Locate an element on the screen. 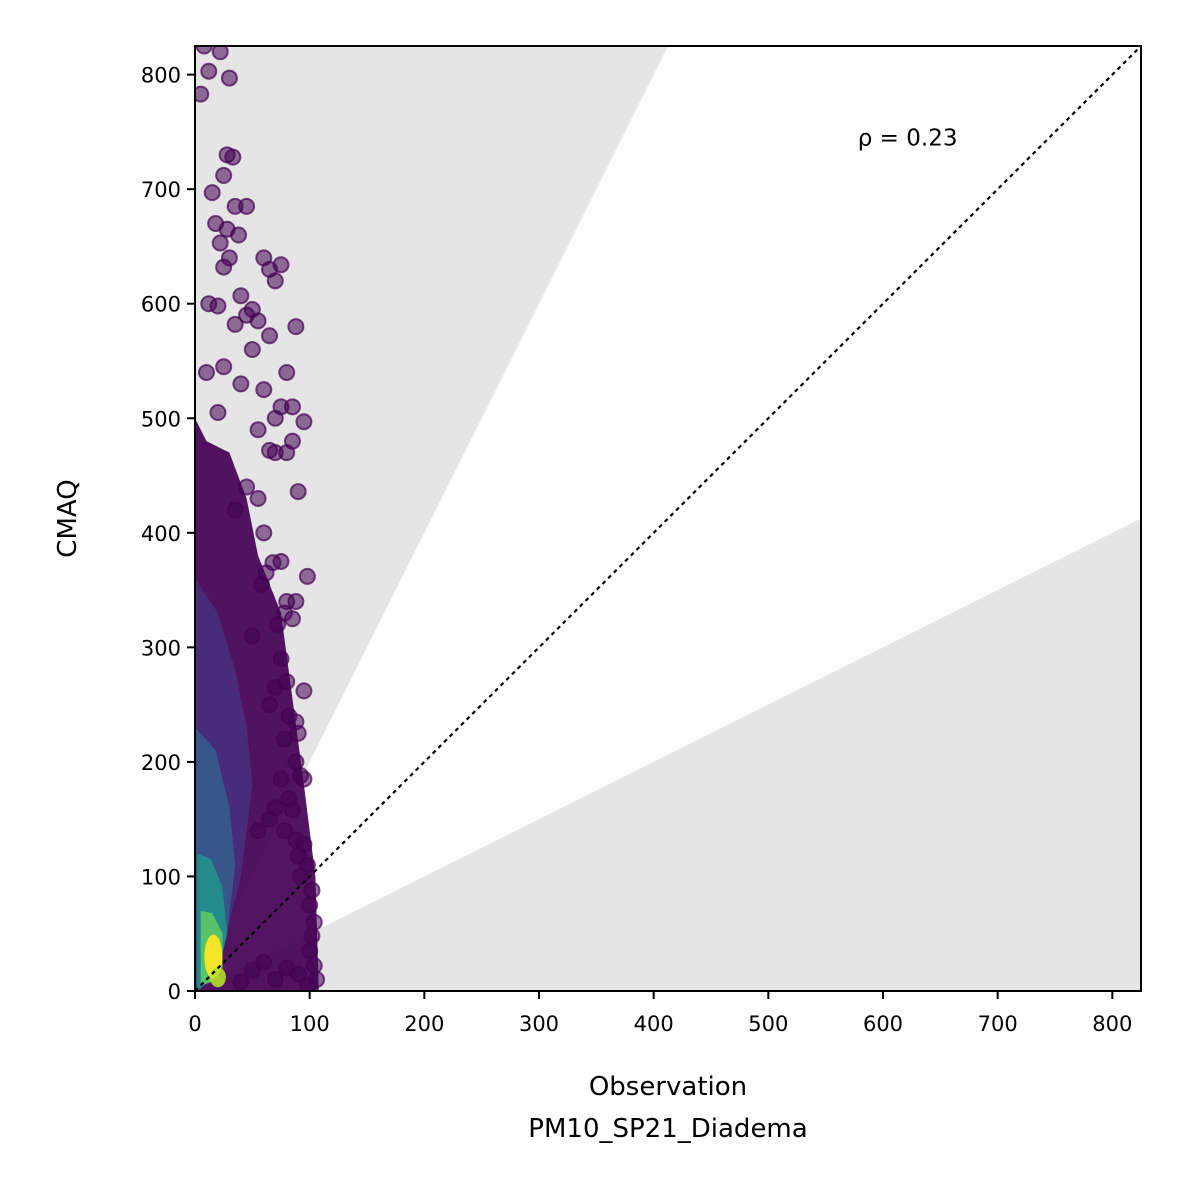 The height and width of the screenshot is (1200, 1200). x-tick-label: 100 is located at coordinates (310, 1024).